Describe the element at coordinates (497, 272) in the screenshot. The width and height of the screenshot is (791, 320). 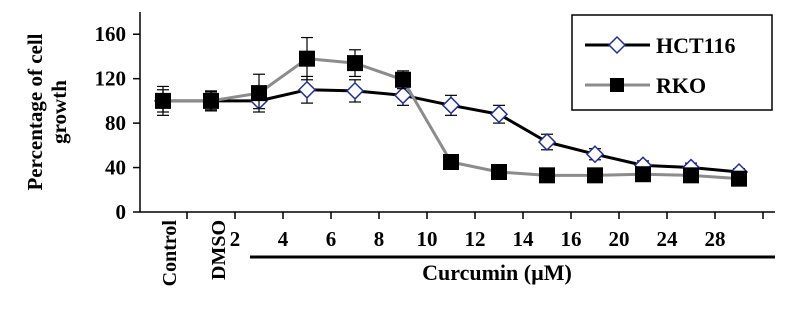
I see `x-axis-title: Curcumin (µM)` at that location.